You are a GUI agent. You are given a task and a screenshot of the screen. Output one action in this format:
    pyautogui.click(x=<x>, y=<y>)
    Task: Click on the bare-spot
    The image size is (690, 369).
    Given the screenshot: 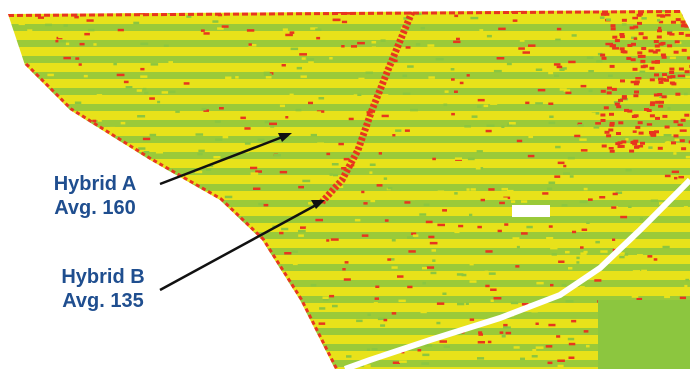 What is the action you would take?
    pyautogui.click(x=531, y=211)
    